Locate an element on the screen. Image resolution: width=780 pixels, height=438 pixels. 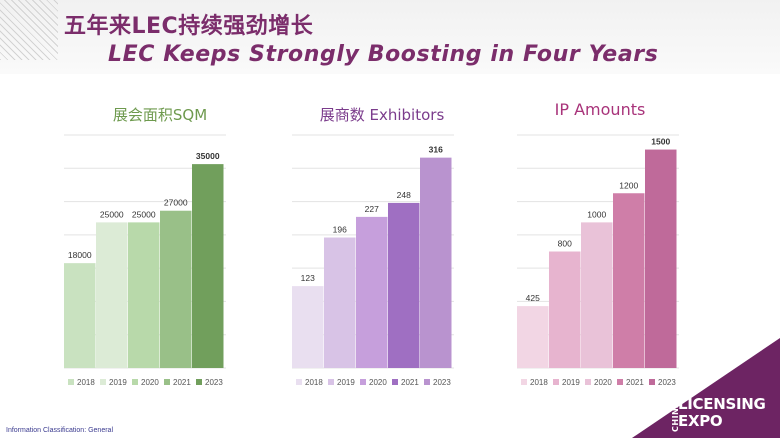
data-label-2023: 1500 is located at coordinates (660, 142).